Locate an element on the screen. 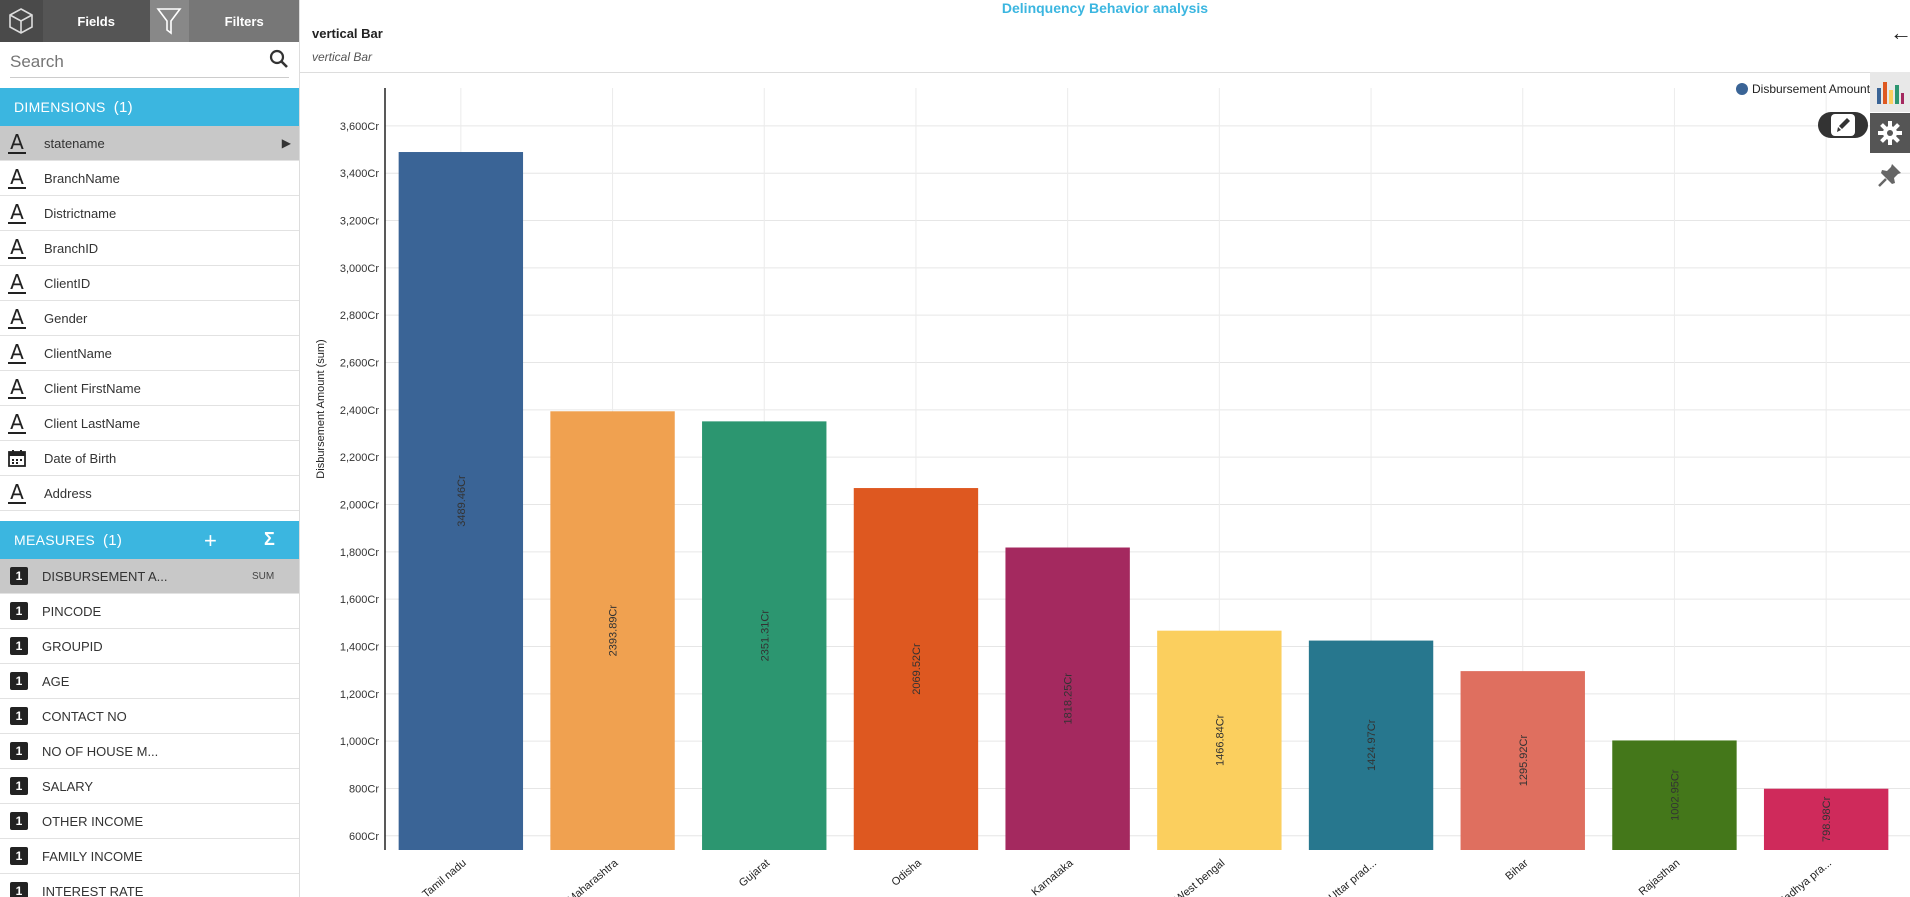 The height and width of the screenshot is (897, 1910). legend-label: Disbursement Amount is located at coordinates (1811, 89).